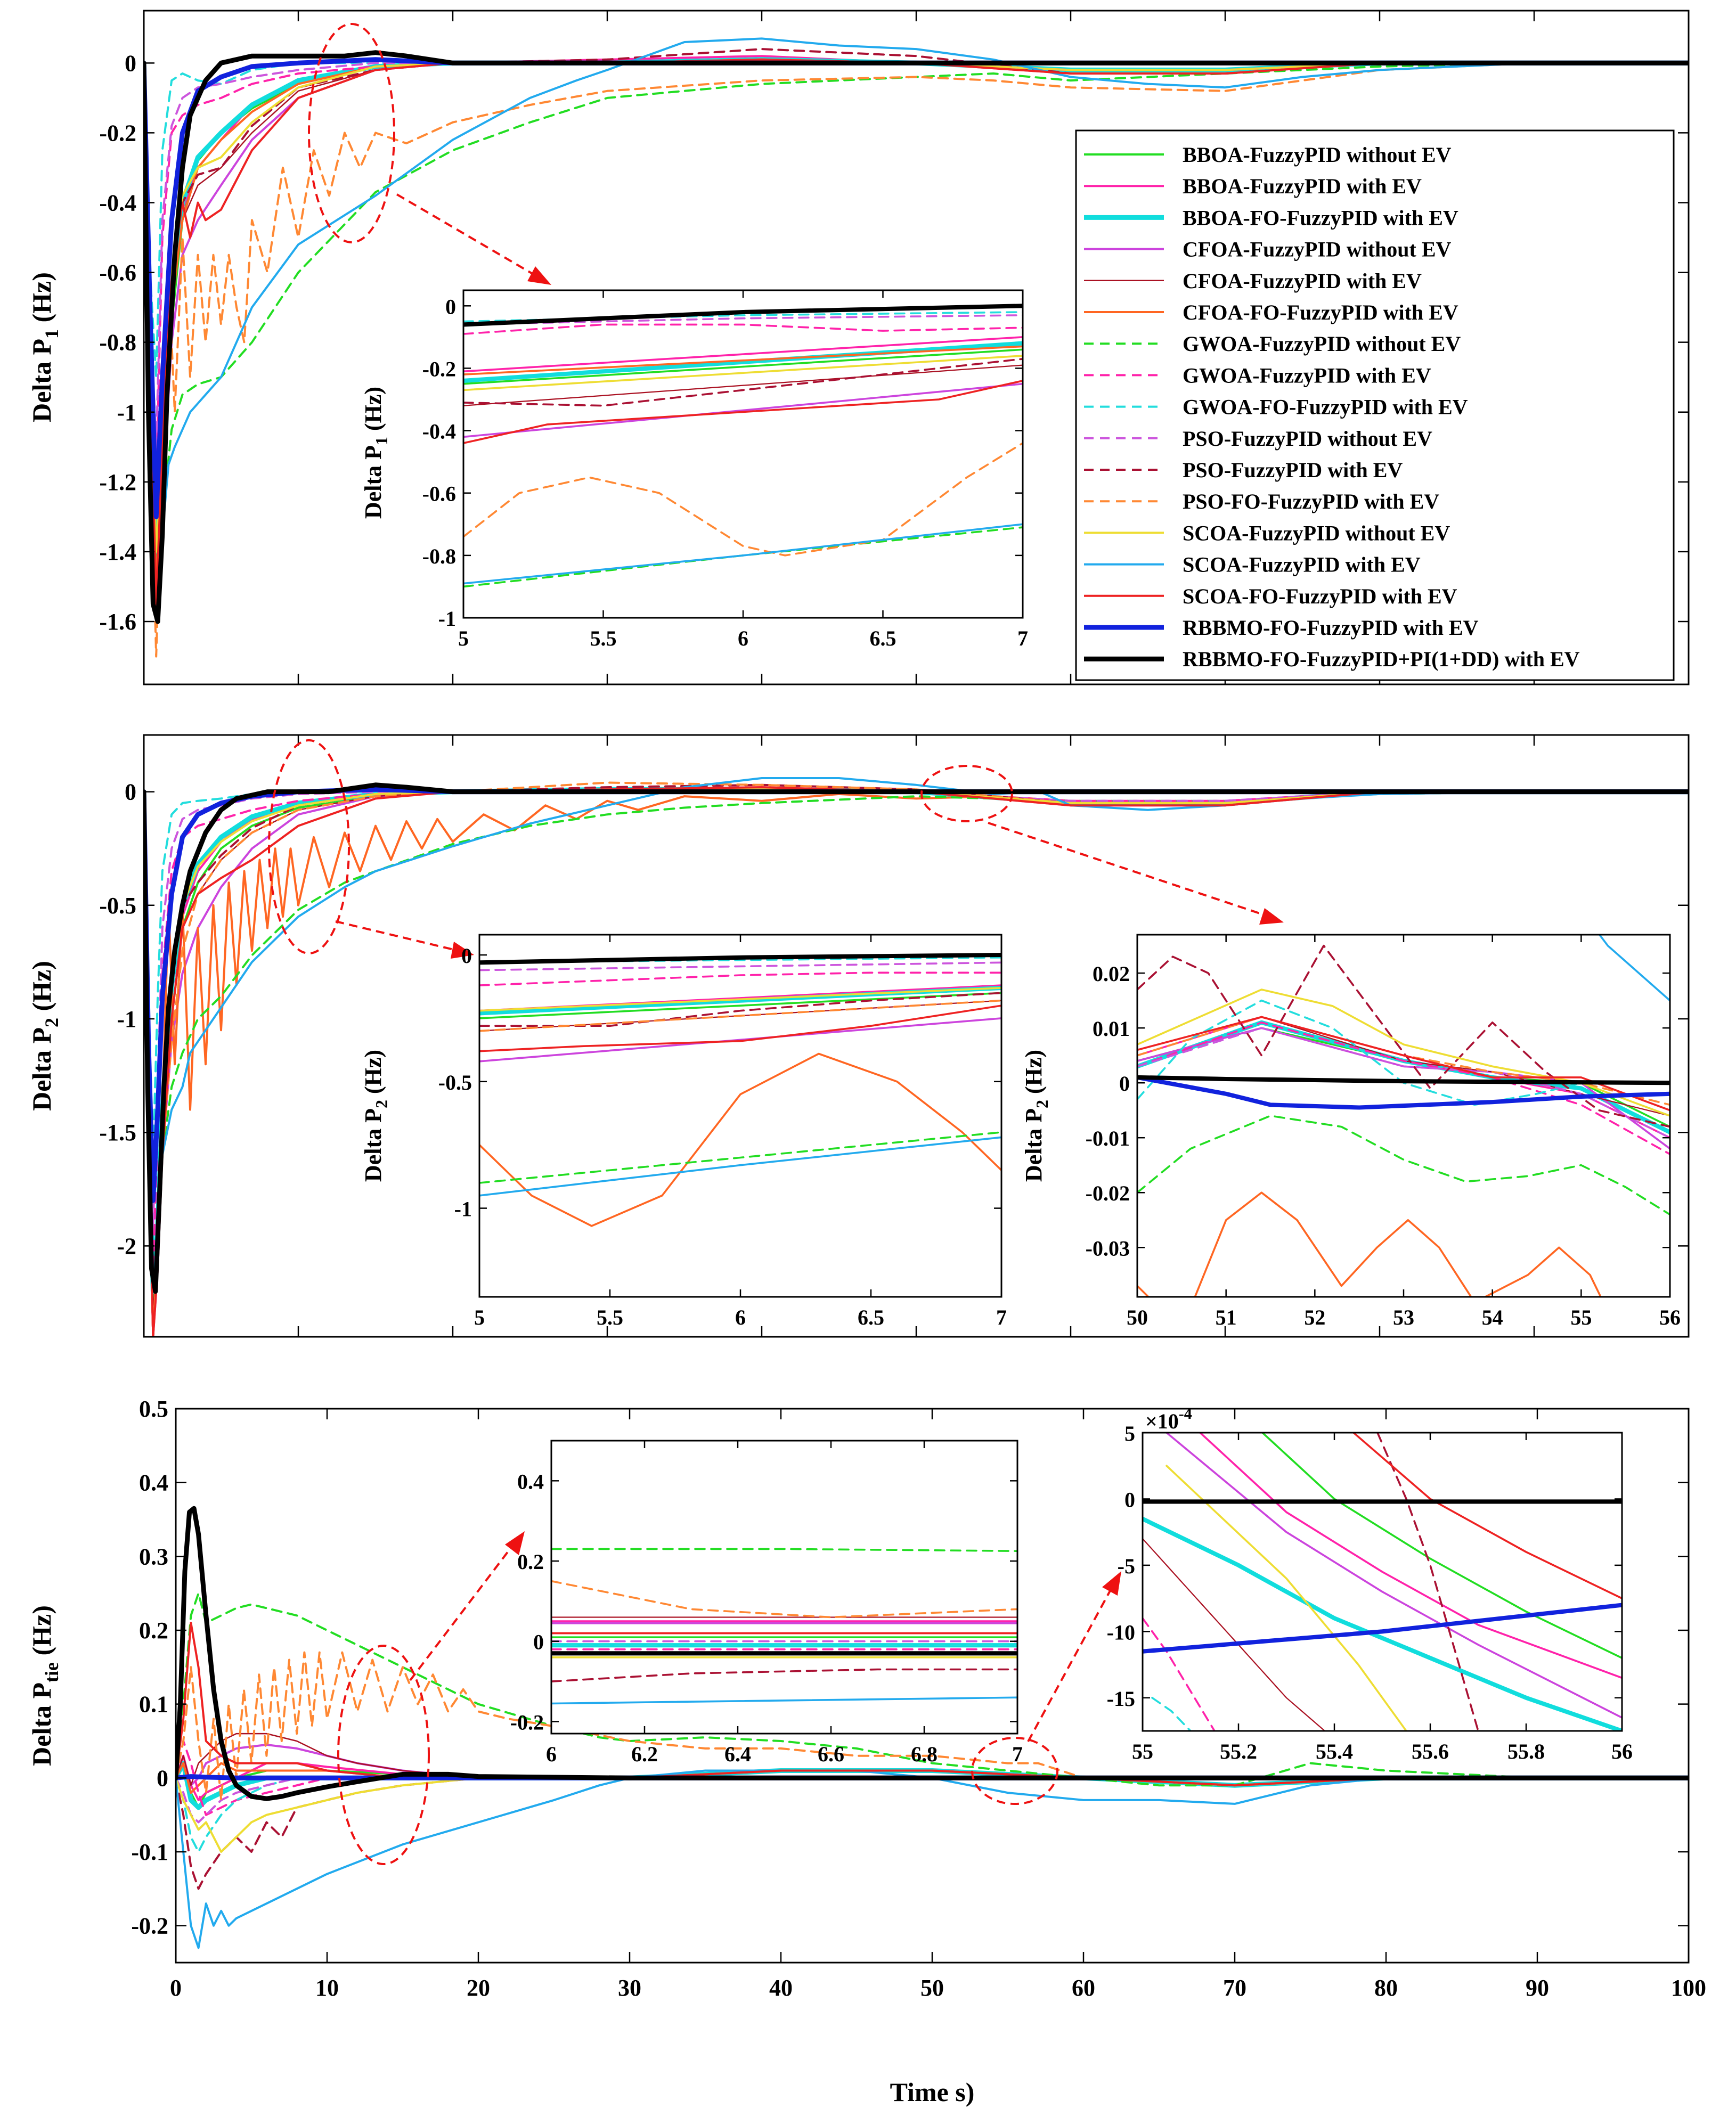 This screenshot has height=2108, width=1736. Describe the element at coordinates (439, 556) in the screenshot. I see `p1-inset-y-tick-label: -0.8` at that location.